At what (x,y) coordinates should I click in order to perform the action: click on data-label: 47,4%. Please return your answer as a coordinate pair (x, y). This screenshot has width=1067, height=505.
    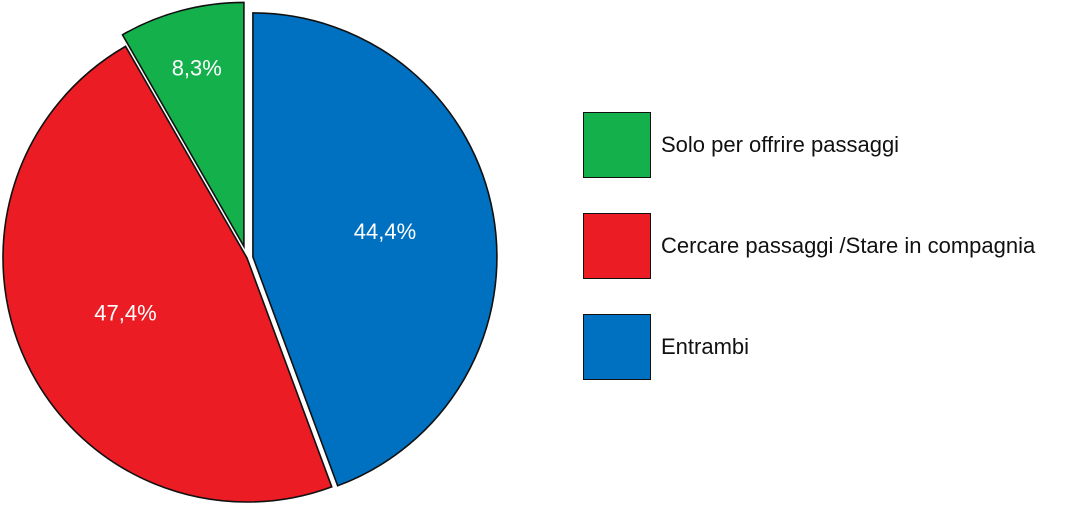
    Looking at the image, I should click on (125, 313).